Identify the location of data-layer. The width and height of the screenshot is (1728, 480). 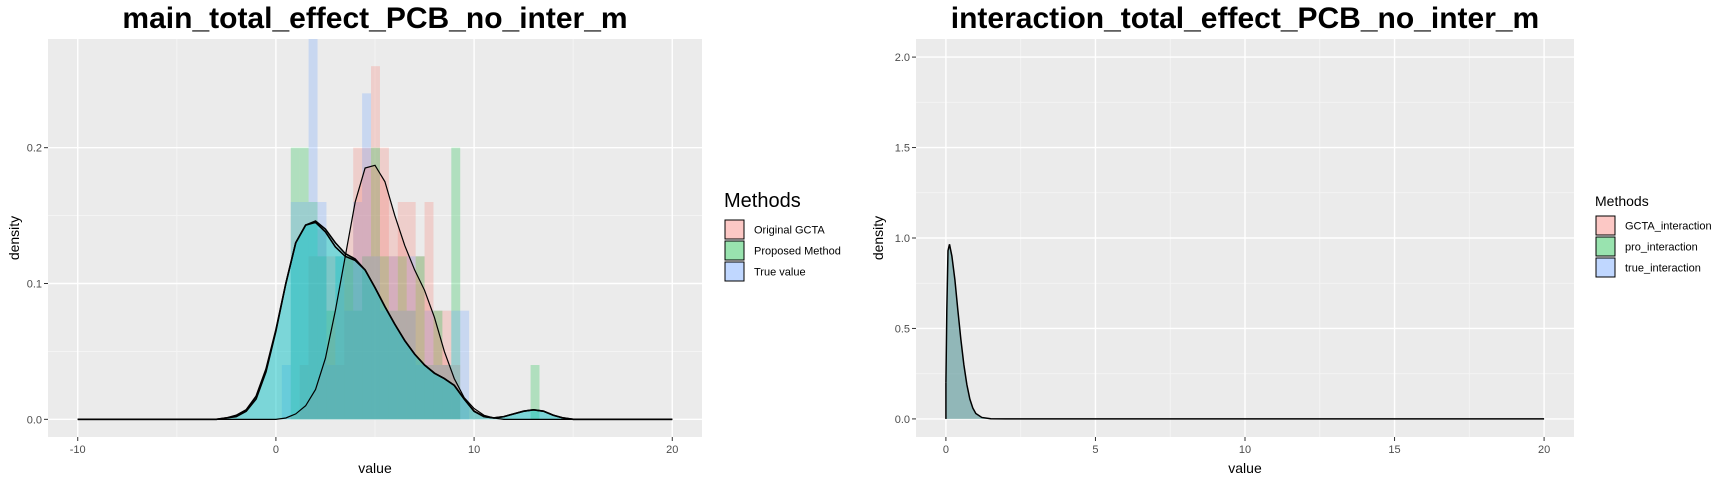
(1245, 332).